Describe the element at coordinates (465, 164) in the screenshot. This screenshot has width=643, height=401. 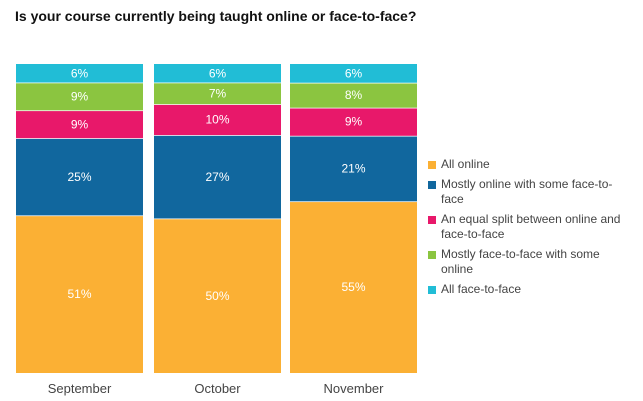
I see `legend-label: All online` at that location.